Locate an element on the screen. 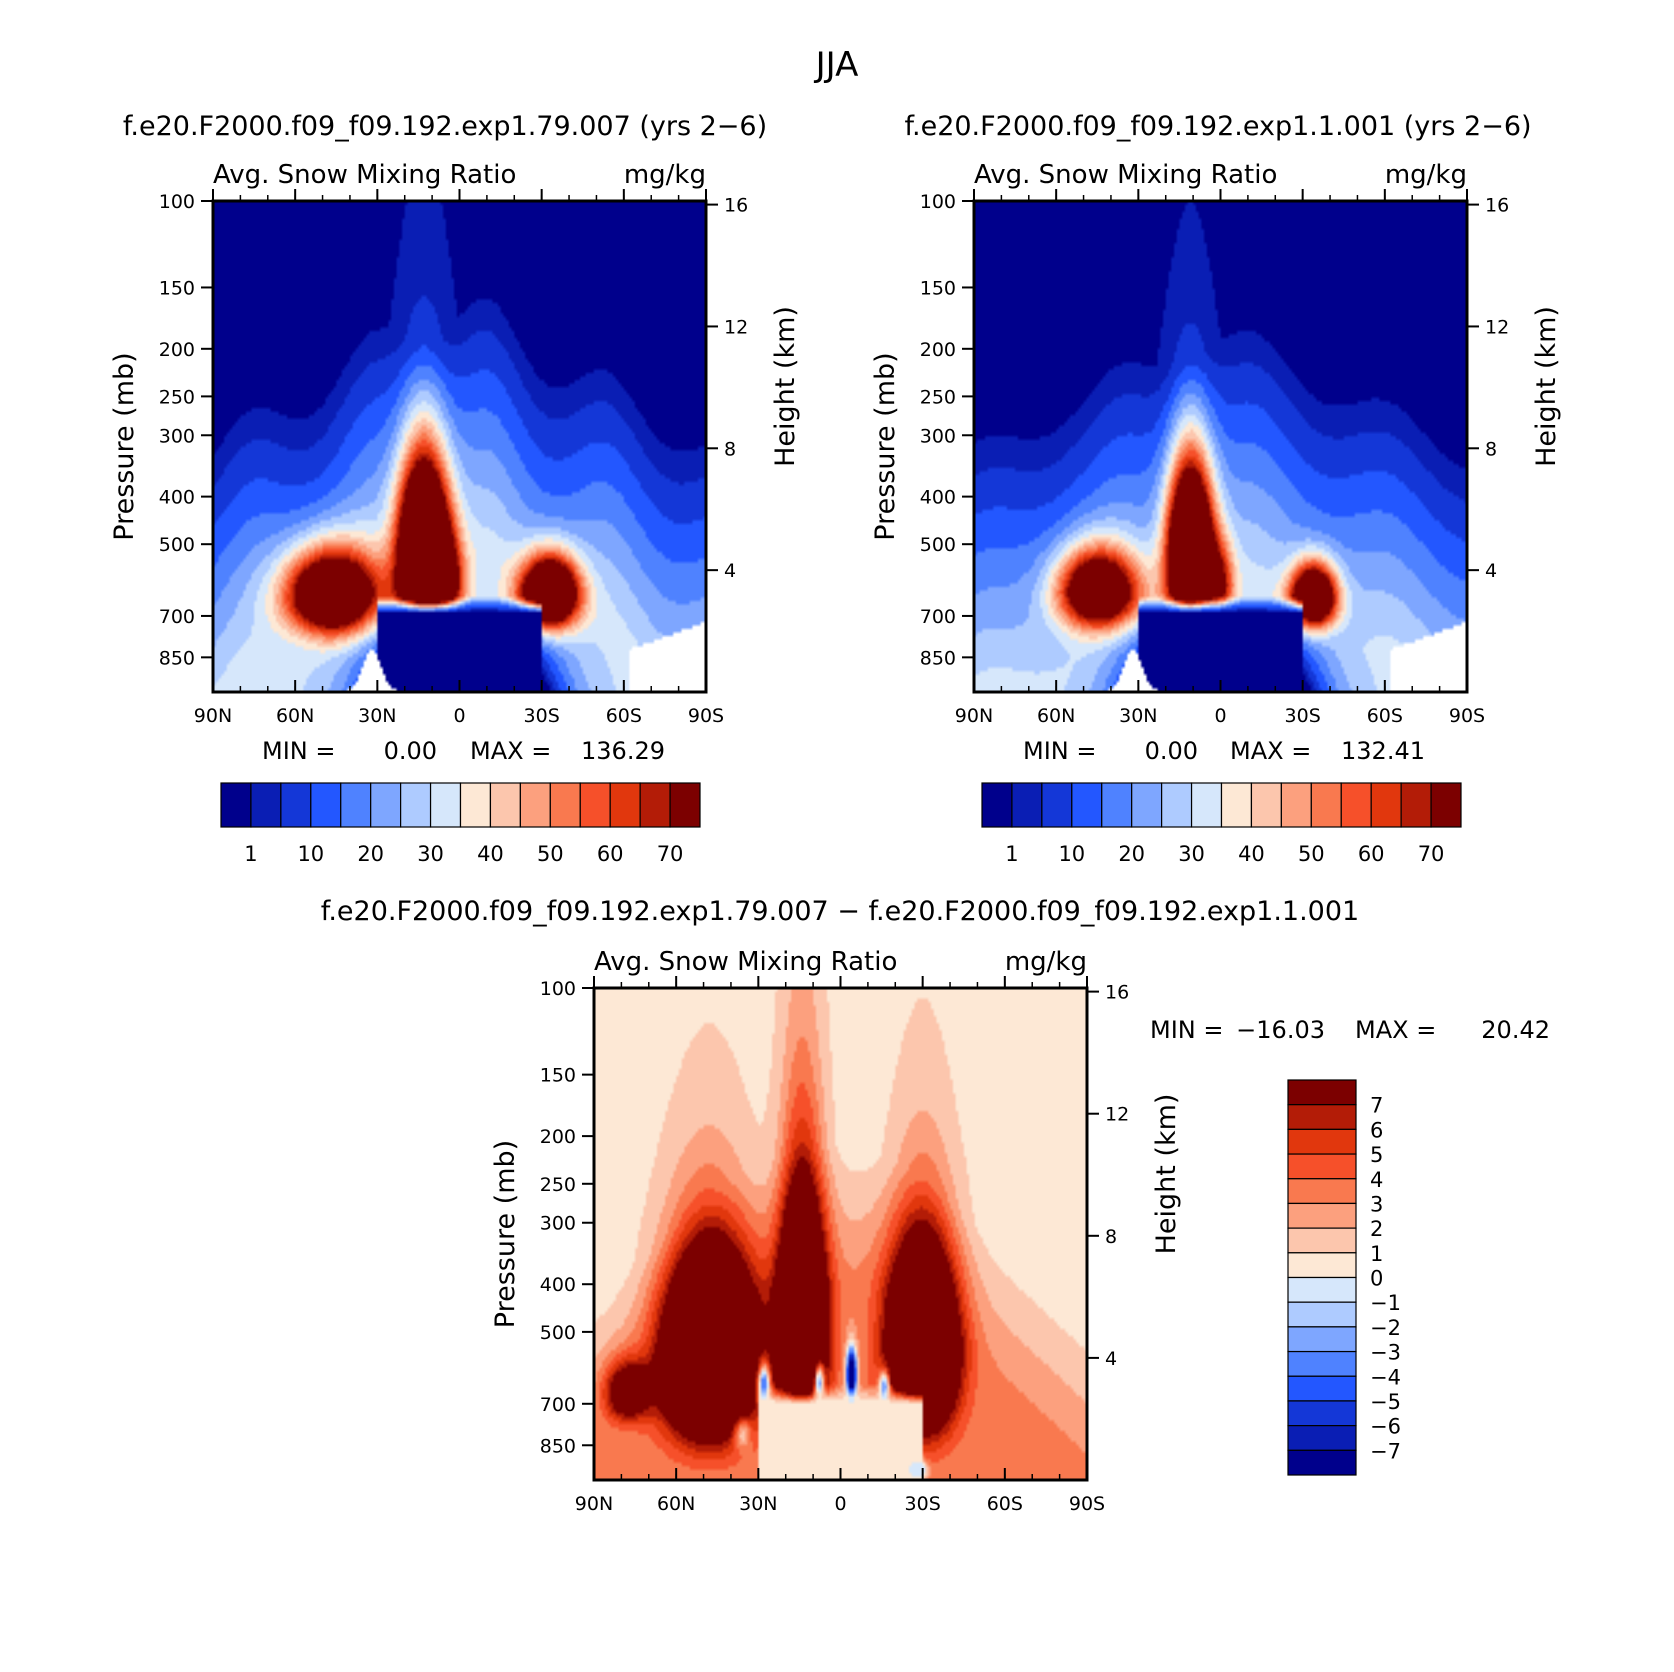 The image size is (1674, 1672). contour-field is located at coordinates (840, 1234).